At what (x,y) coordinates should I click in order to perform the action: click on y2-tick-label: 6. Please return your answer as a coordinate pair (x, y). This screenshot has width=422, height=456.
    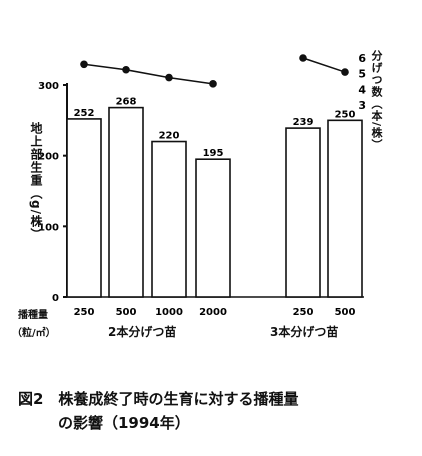
    Looking at the image, I should click on (362, 58).